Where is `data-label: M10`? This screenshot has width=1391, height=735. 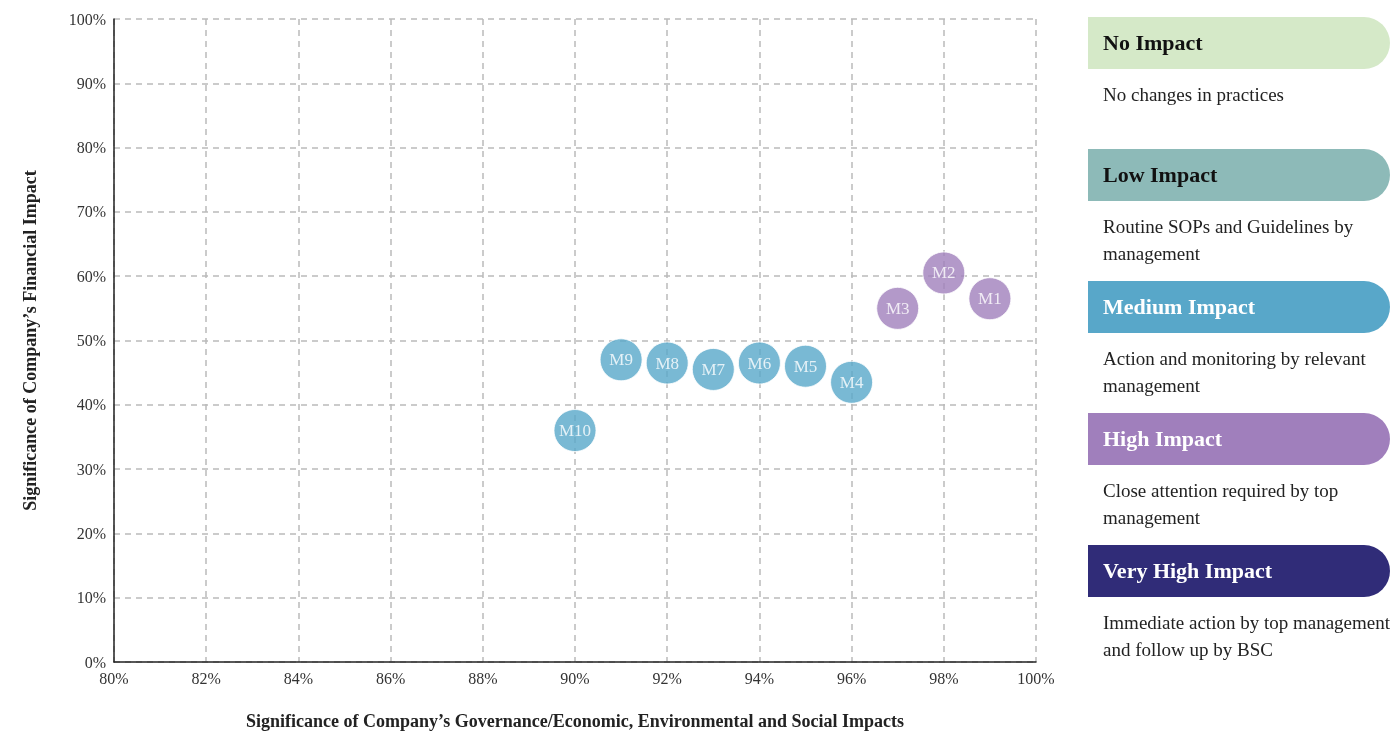 data-label: M10 is located at coordinates (575, 431).